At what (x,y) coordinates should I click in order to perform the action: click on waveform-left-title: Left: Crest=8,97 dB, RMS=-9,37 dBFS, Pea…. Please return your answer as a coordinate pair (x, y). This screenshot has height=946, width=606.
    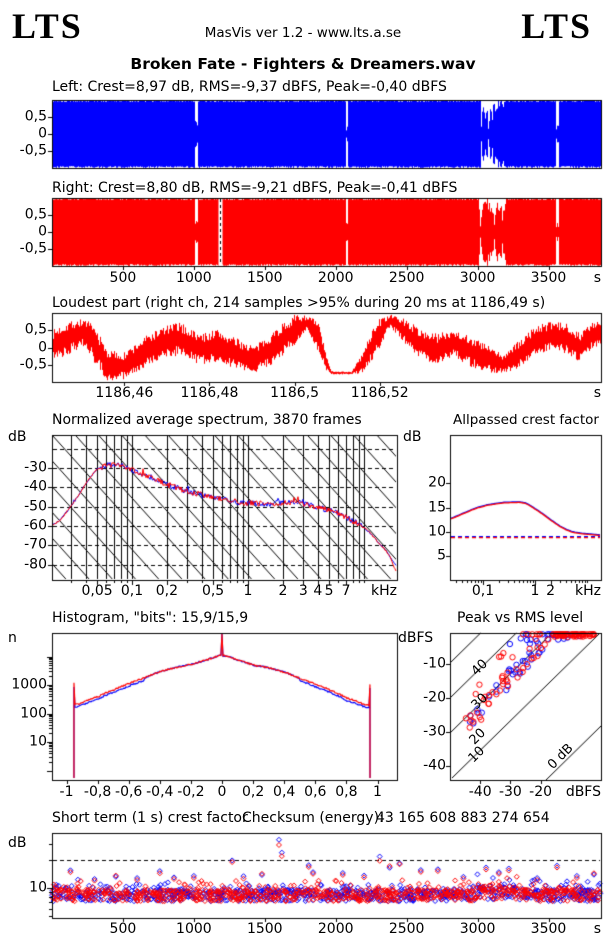
    Looking at the image, I should click on (249, 87).